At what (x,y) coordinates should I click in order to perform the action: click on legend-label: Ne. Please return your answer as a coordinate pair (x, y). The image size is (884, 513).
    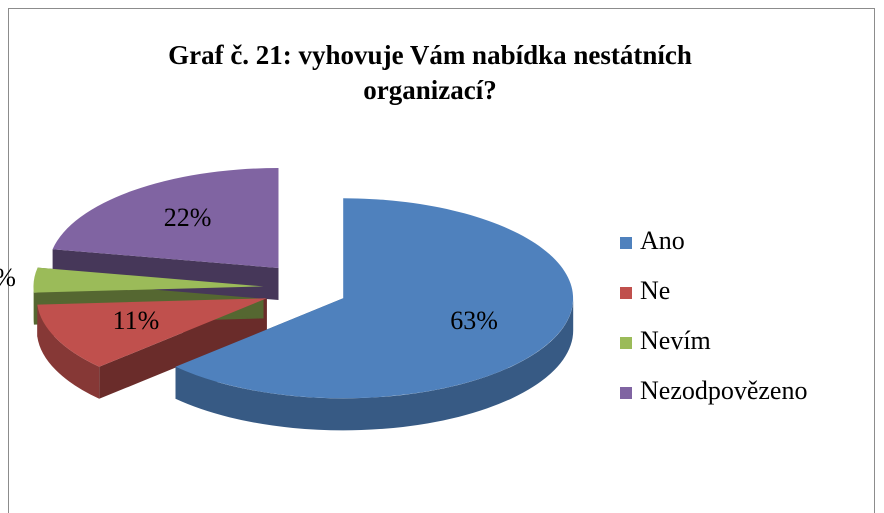
    Looking at the image, I should click on (655, 290).